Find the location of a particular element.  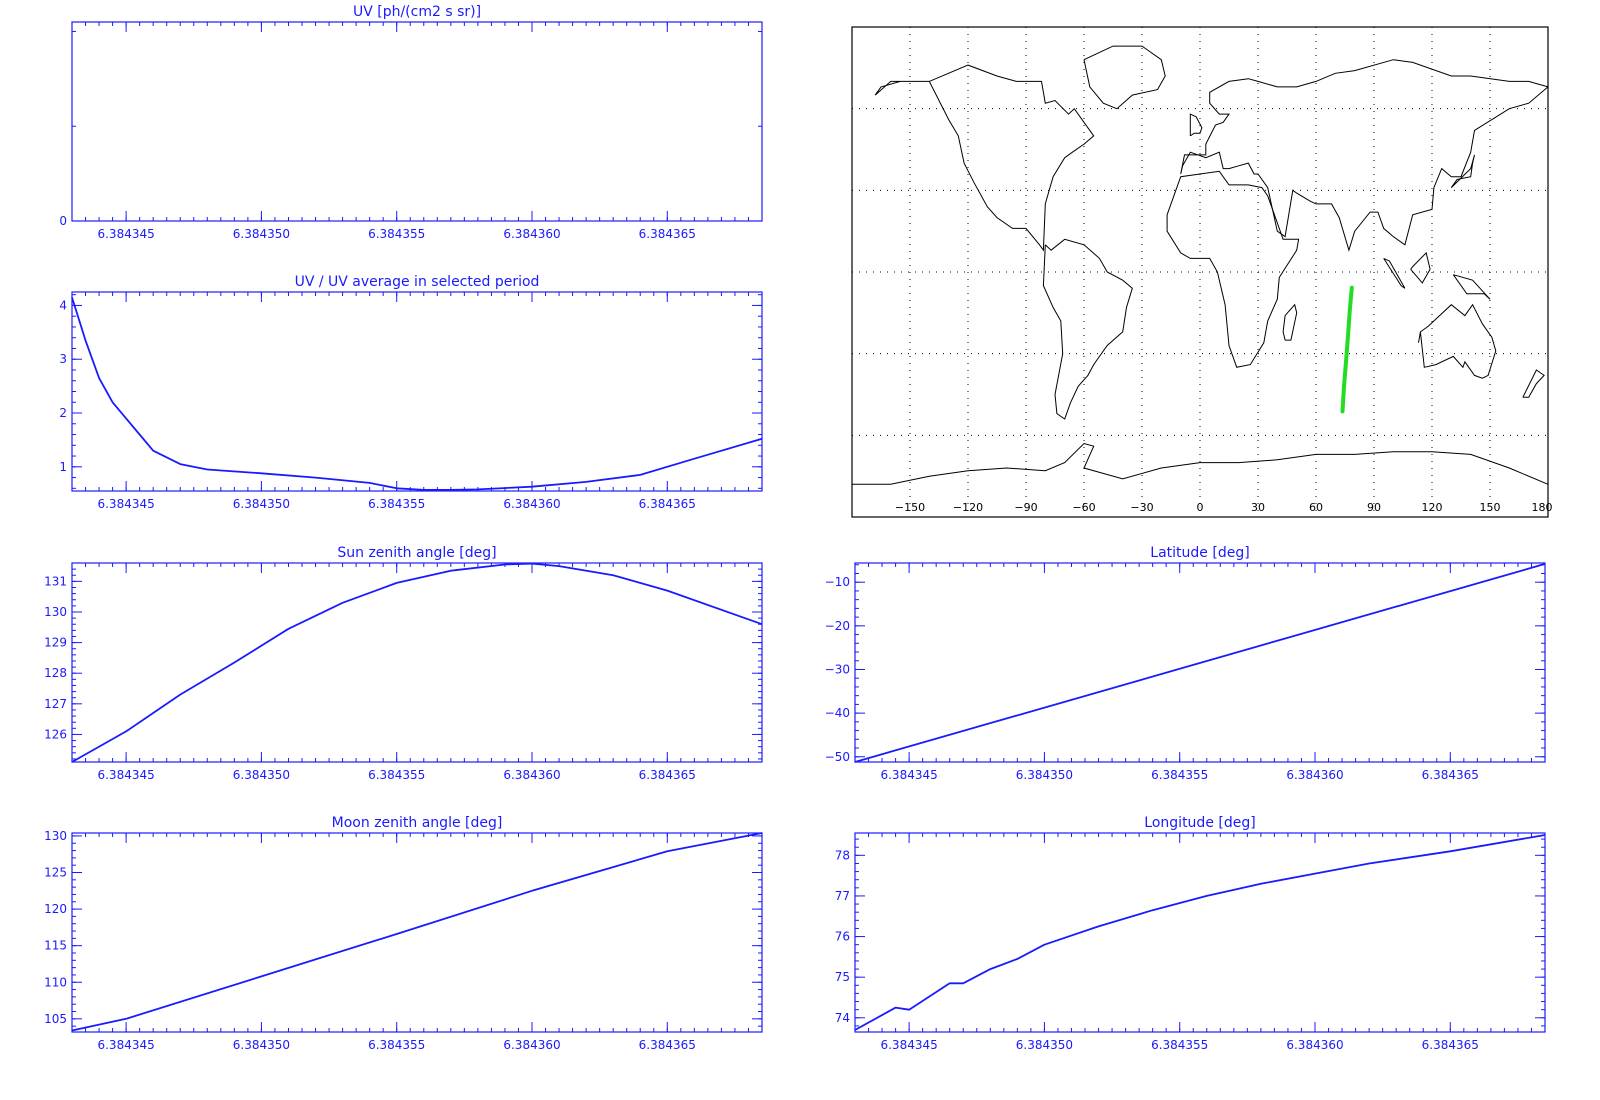

coastline-new-guinea is located at coordinates (1471, 287).